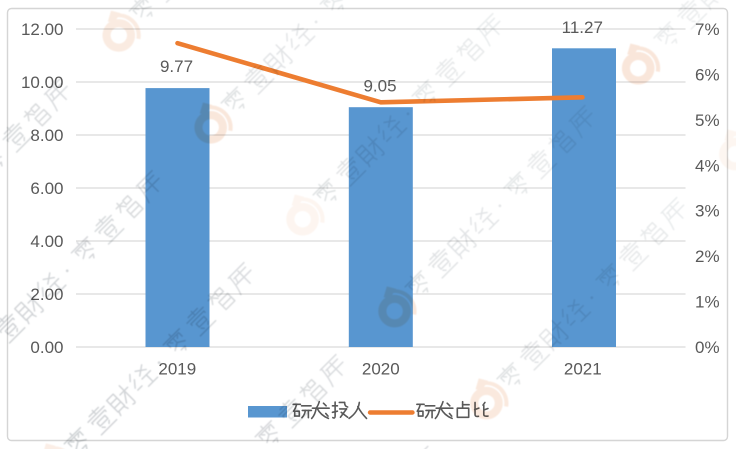 The width and height of the screenshot is (736, 449). I want to click on svg-text: 7%, so click(707, 29).